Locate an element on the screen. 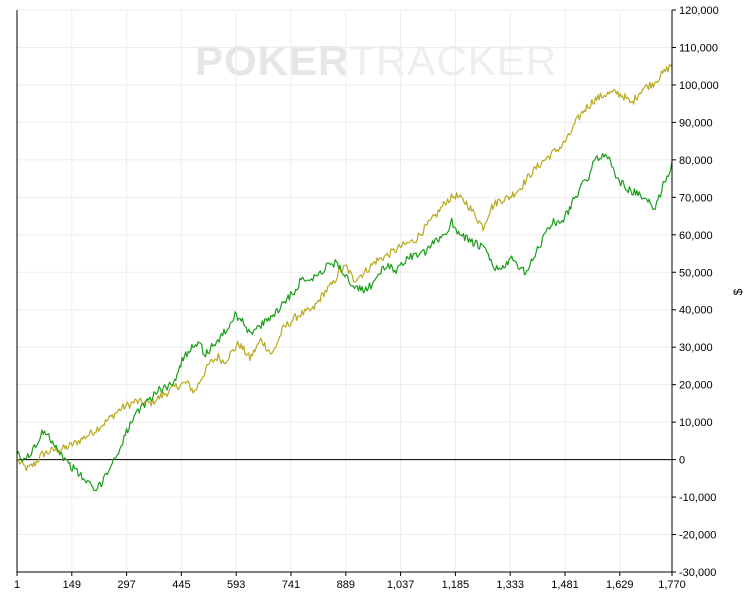 The height and width of the screenshot is (598, 753). y-tick-label-6: 30,000 is located at coordinates (696, 348).